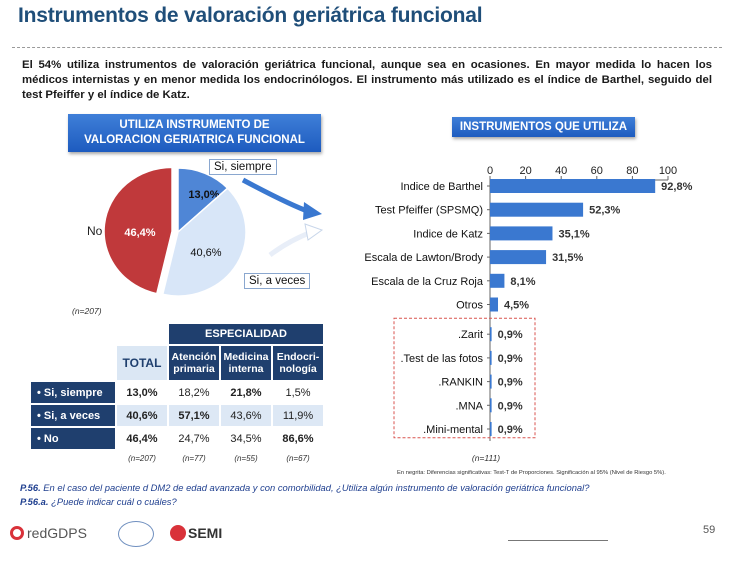  What do you see at coordinates (312, 211) in the screenshot?
I see `callout-arrow-1-head` at bounding box center [312, 211].